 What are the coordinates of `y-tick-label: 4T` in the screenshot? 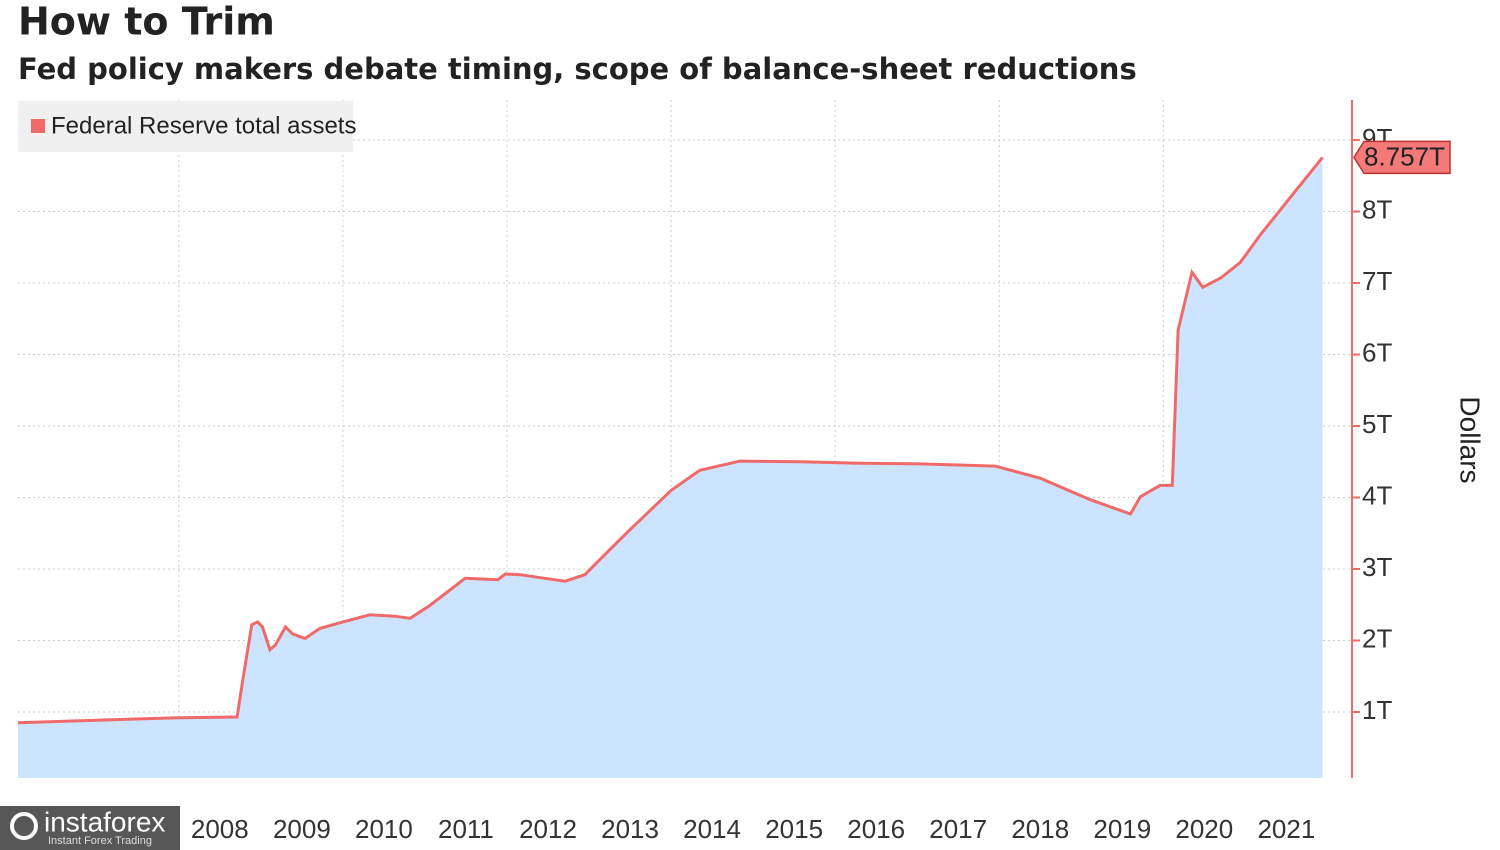 It's located at (1377, 495).